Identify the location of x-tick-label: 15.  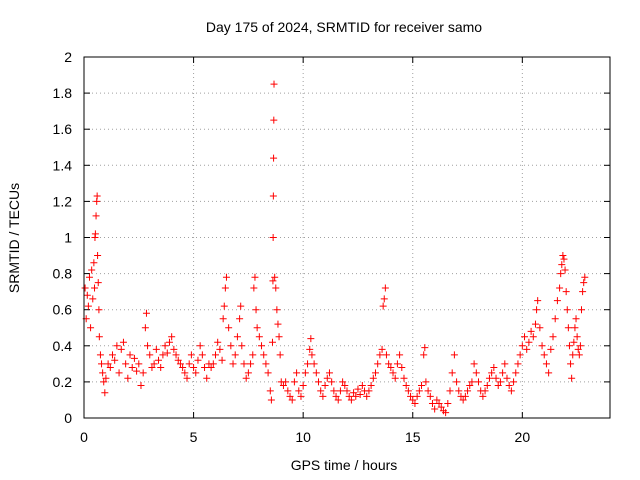
(413, 437).